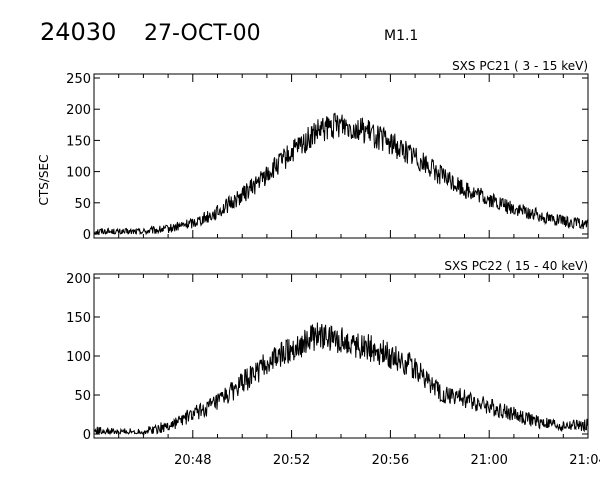 Image resolution: width=600 pixels, height=480 pixels. I want to click on panel-pc21-ytick-label: 50, so click(82, 204).